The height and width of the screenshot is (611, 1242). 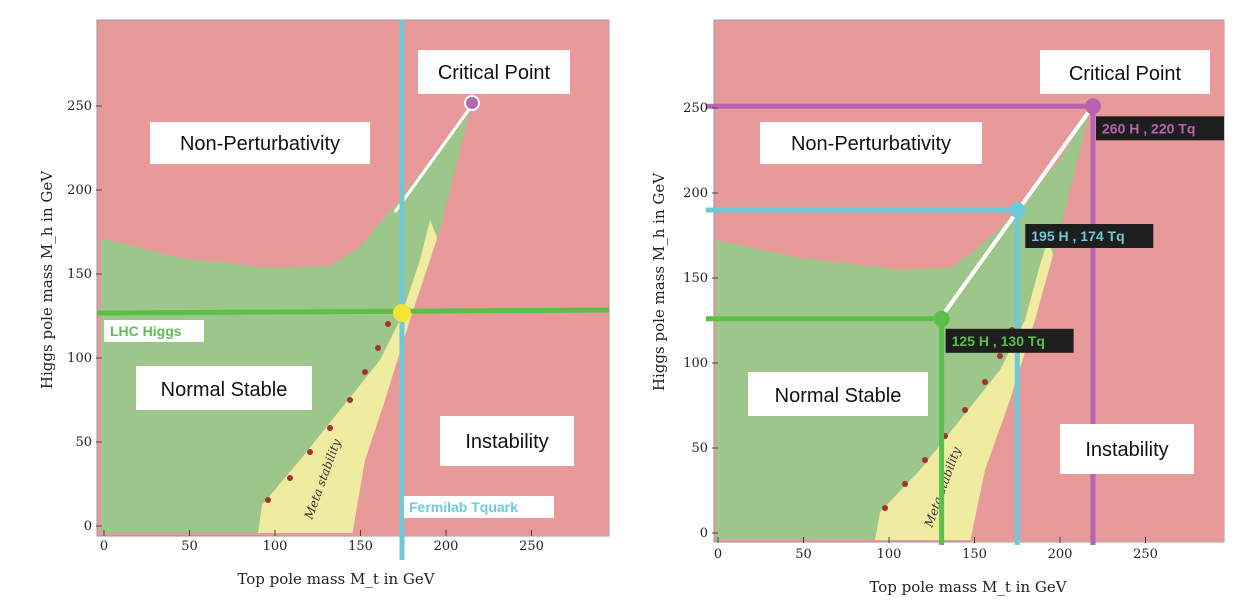 I want to click on right-x-tick-label: 150, so click(x=974, y=554).